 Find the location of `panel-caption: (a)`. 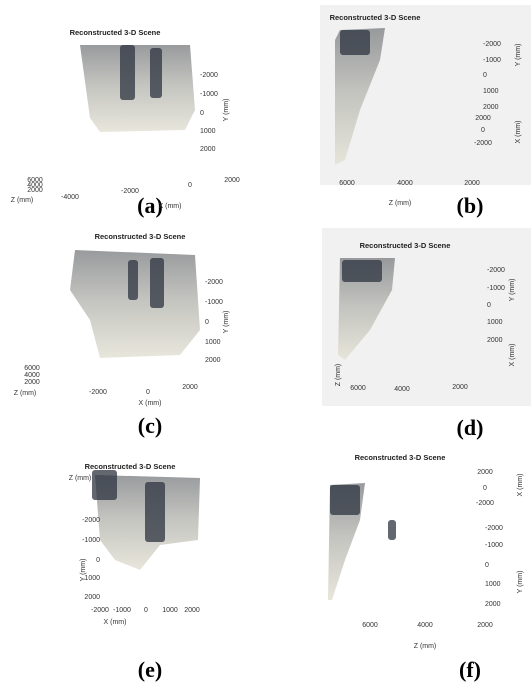

panel-caption: (a) is located at coordinates (150, 205).